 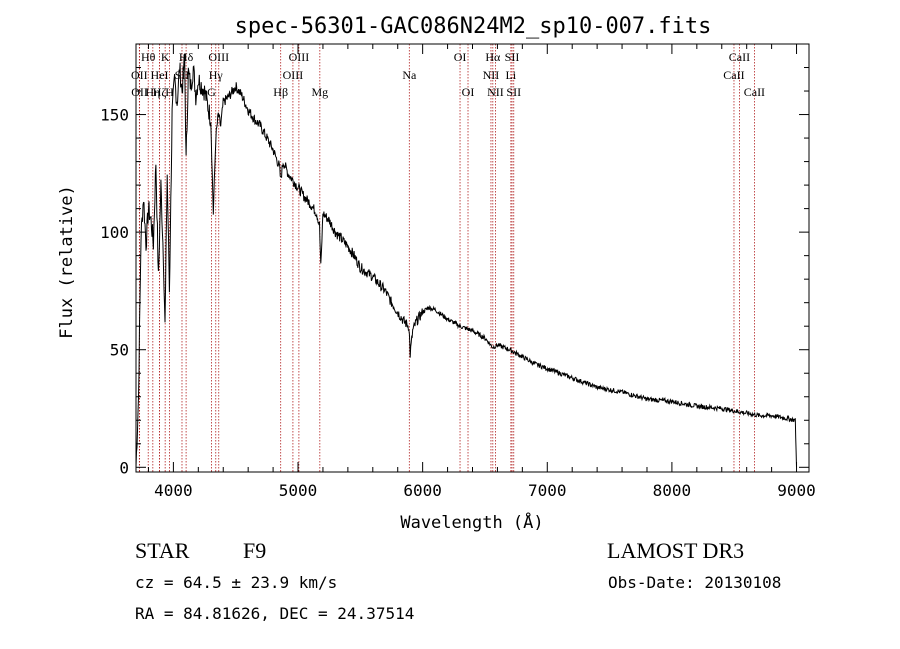 What do you see at coordinates (471, 522) in the screenshot?
I see `x-axis-label: Wavelength (Å)` at bounding box center [471, 522].